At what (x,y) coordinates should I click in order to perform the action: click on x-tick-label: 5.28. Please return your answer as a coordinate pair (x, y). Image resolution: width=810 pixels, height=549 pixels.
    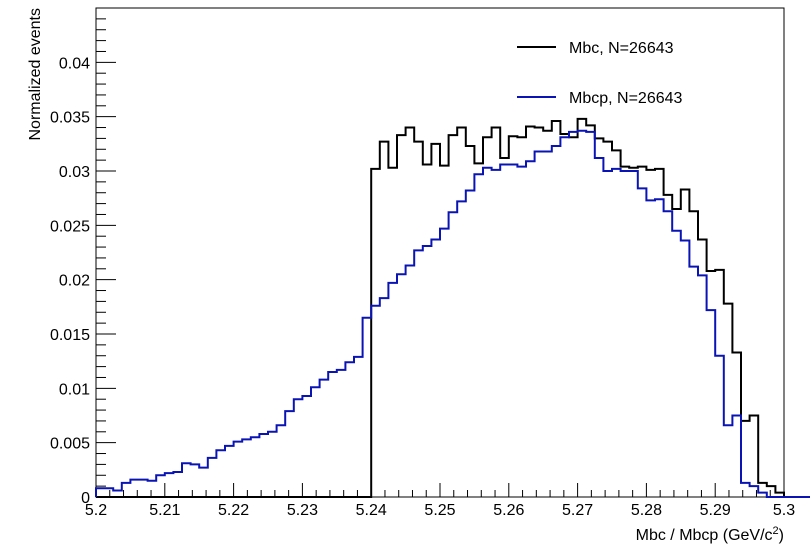
    Looking at the image, I should click on (646, 510).